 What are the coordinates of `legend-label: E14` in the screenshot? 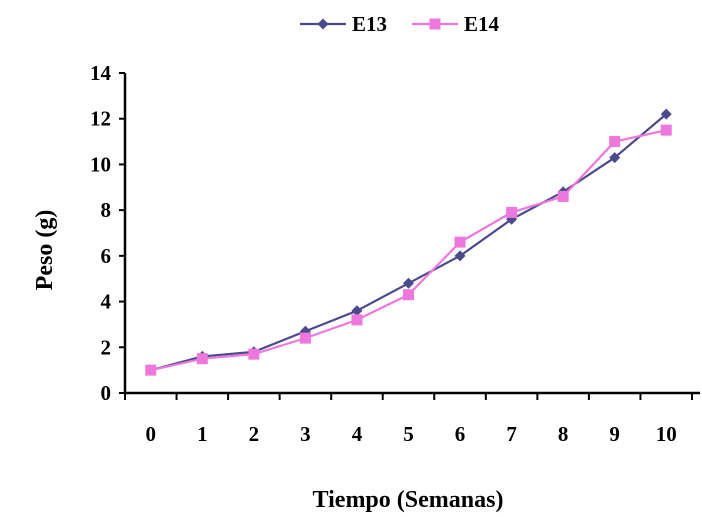 It's located at (482, 24).